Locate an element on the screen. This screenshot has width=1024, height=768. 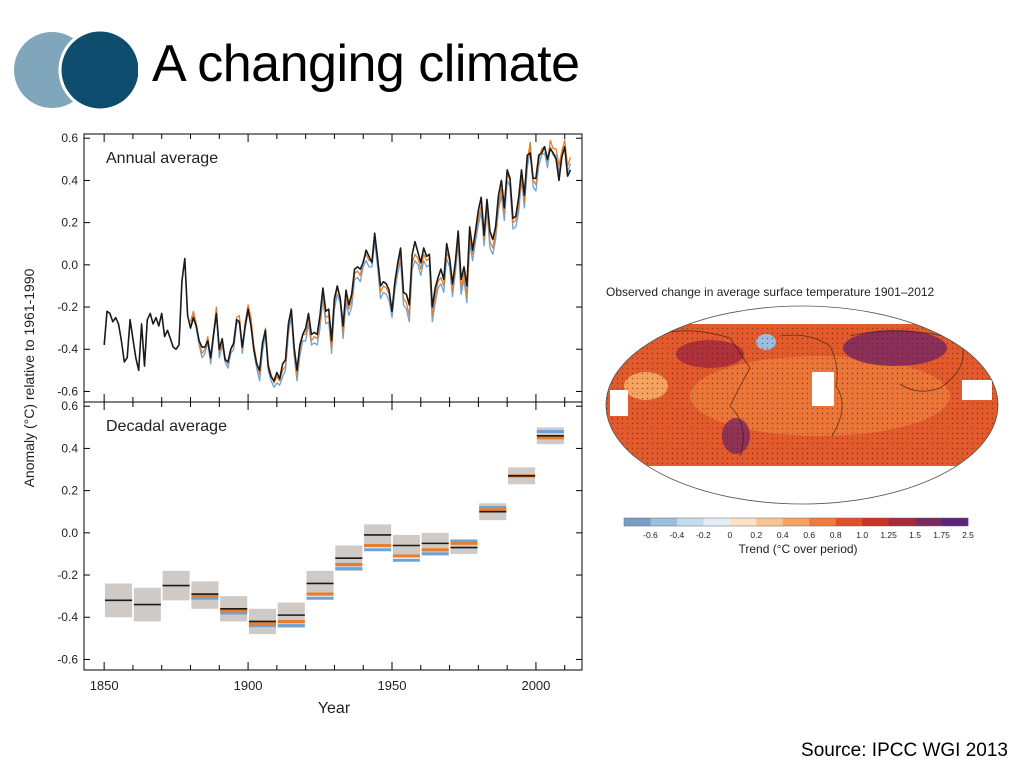
colorbar-label: Trend (°C over period) is located at coordinates (797, 549).